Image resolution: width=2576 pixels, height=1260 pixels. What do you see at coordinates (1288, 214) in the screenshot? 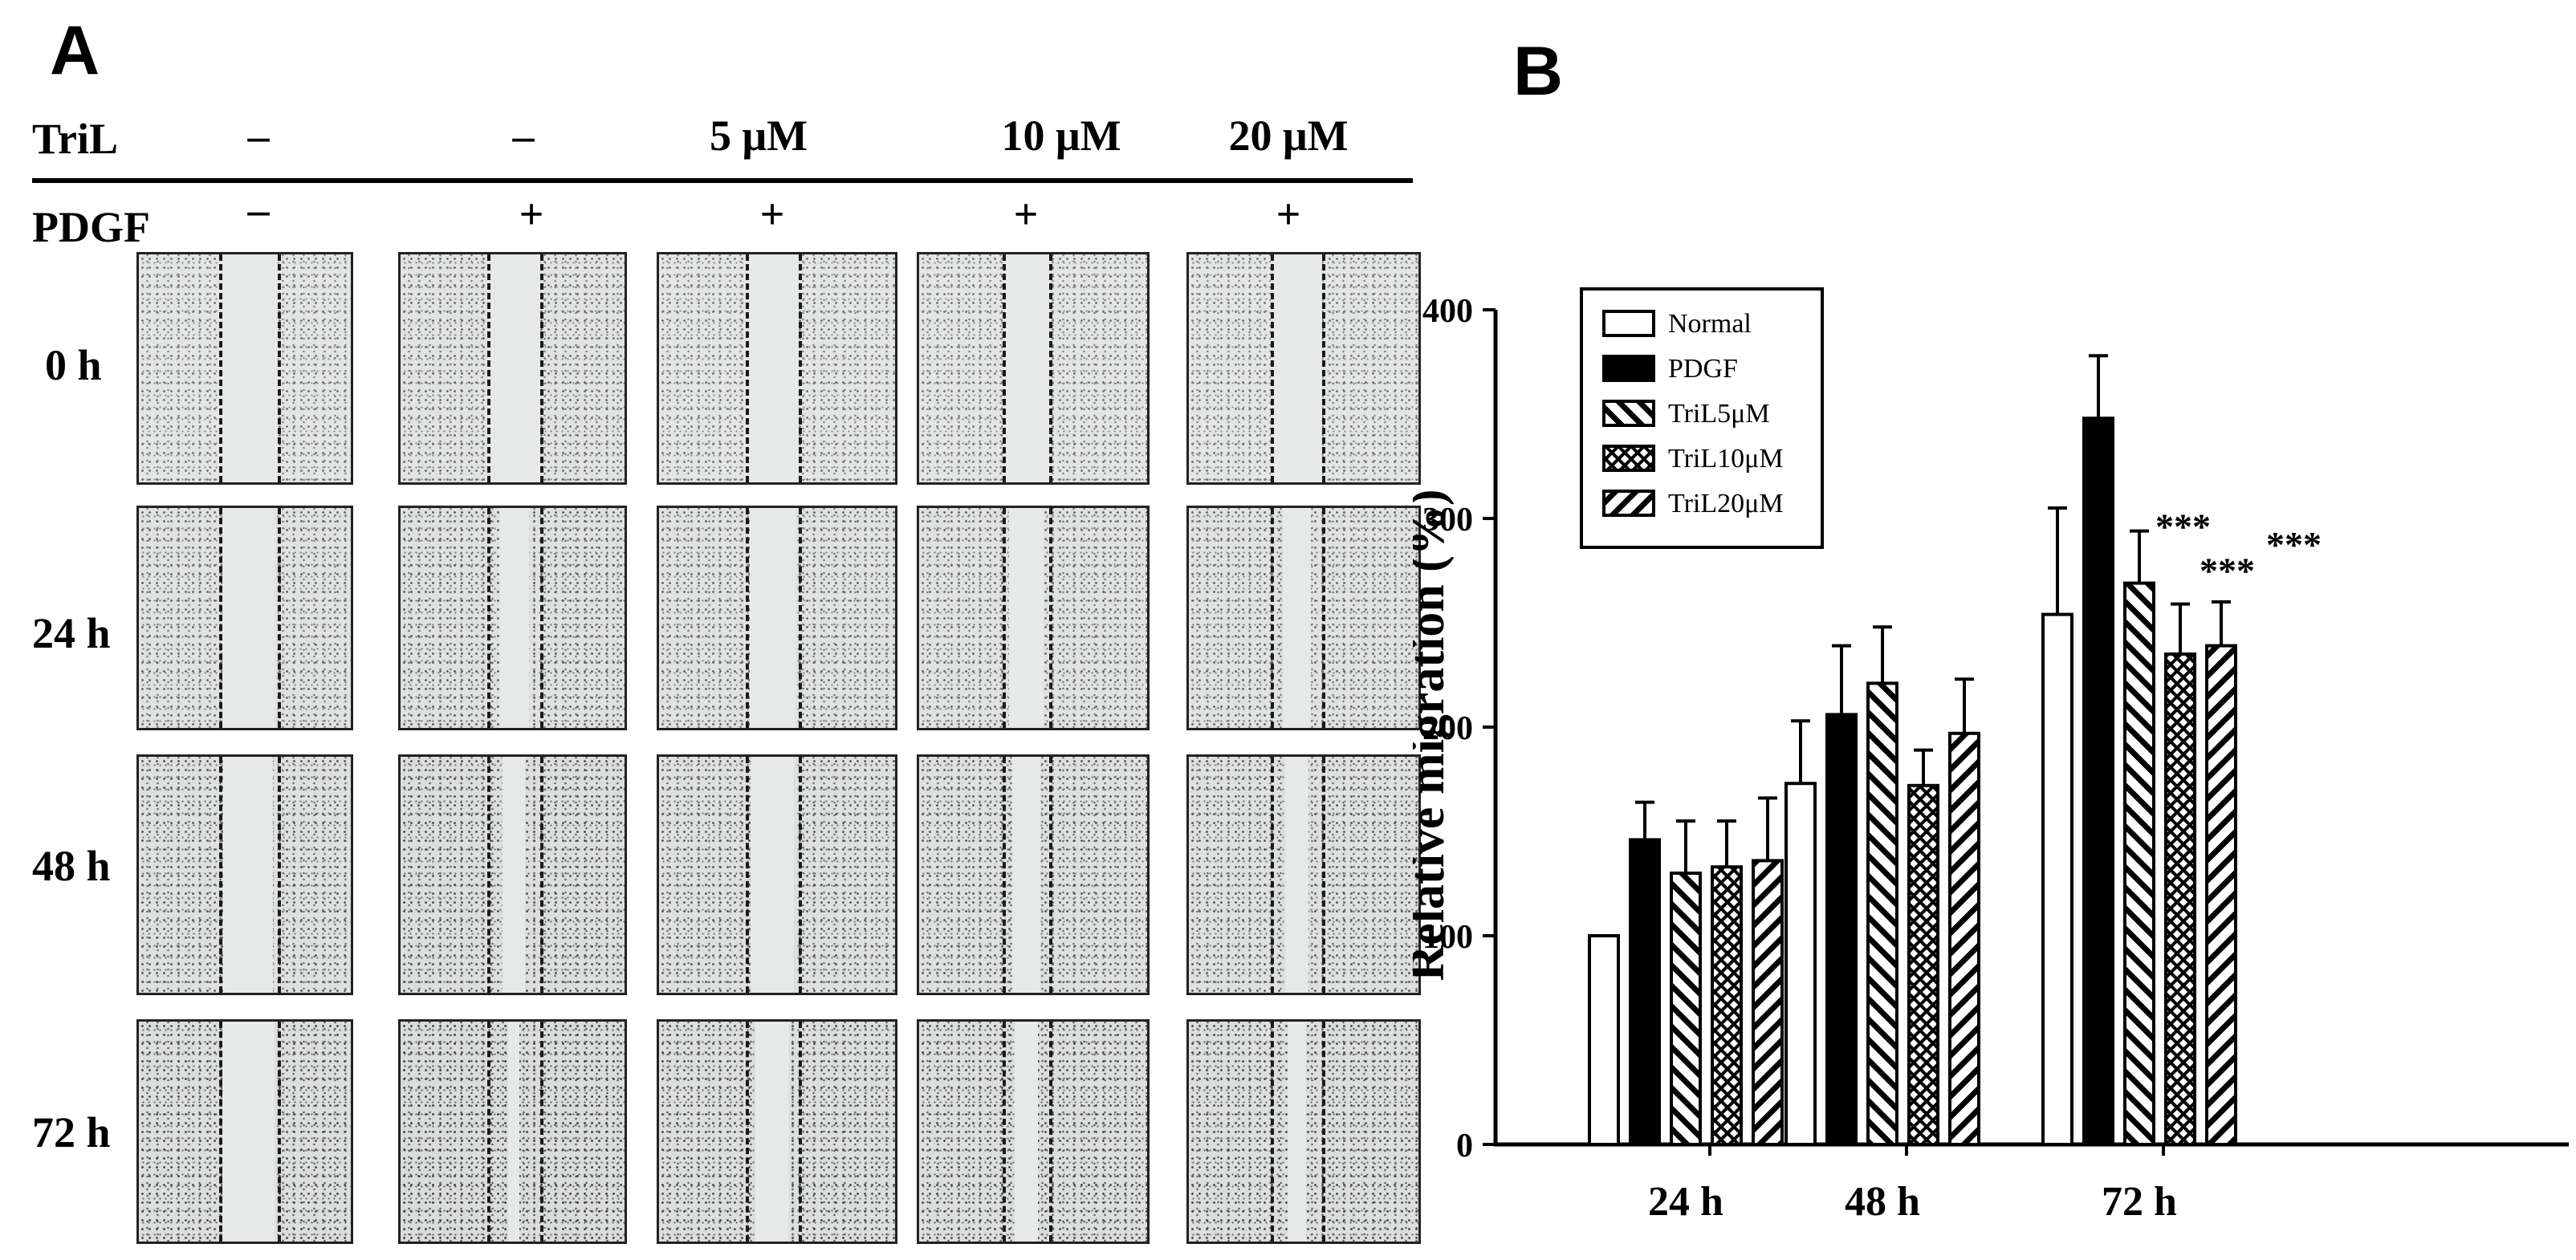
I see `pdgf-col-5: +` at bounding box center [1288, 214].